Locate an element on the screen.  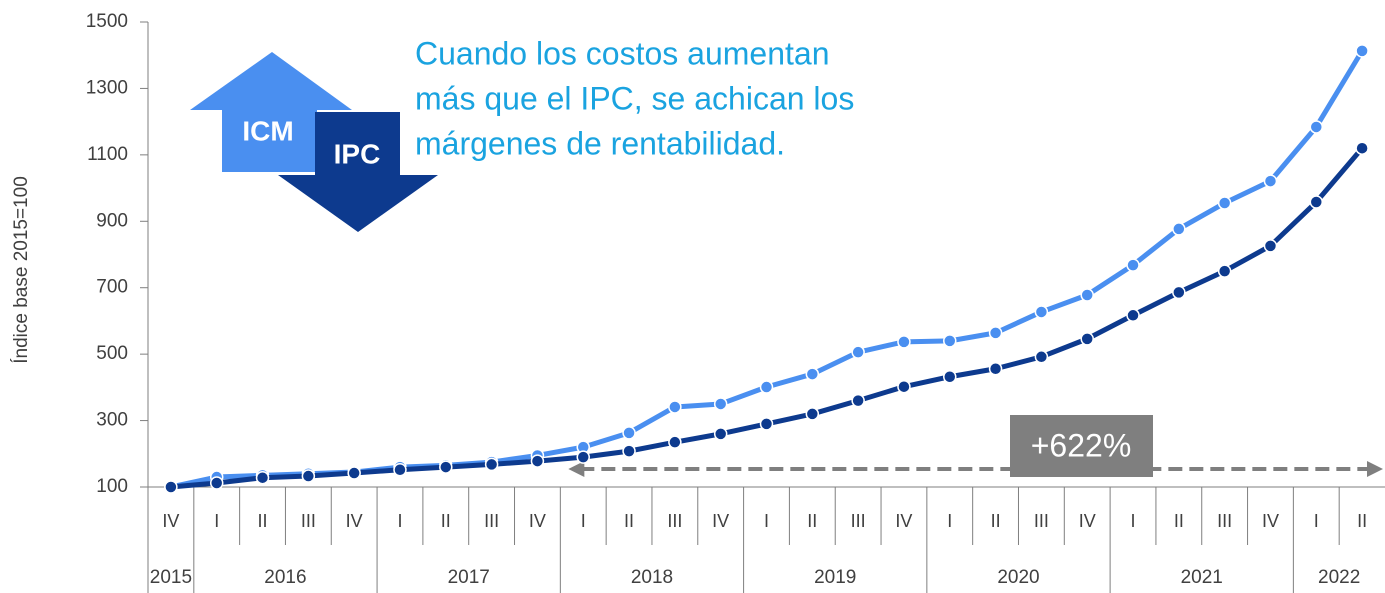
legend: ICM IPC is located at coordinates (314, 142).